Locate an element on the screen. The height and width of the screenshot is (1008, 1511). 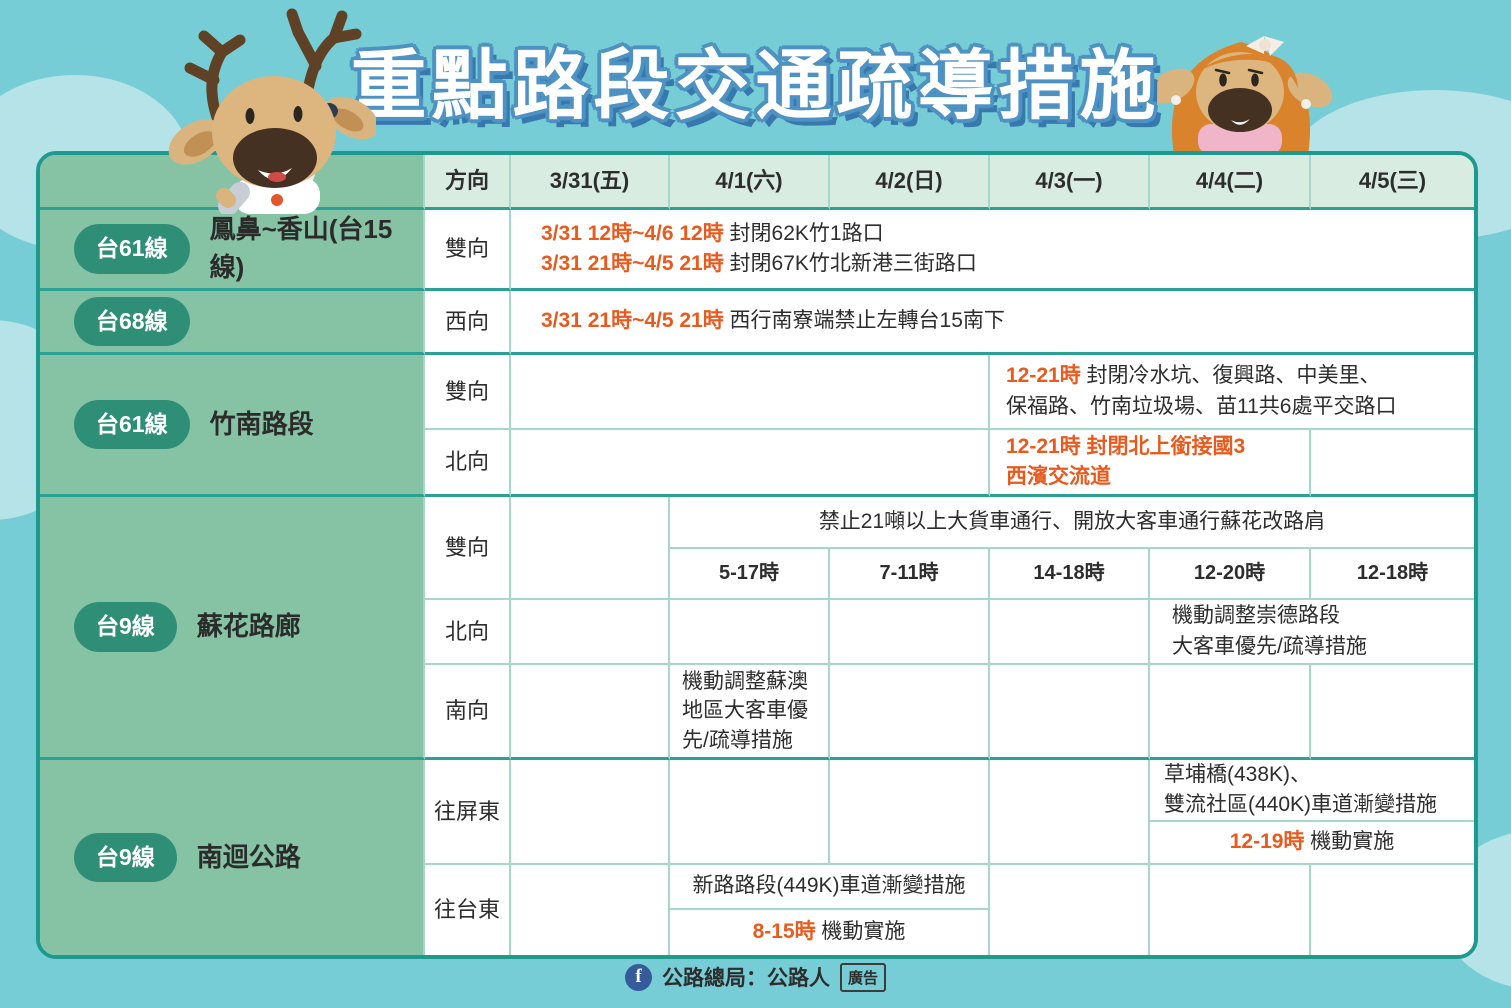
measure-cell: 機動調整崇德路段 大客車優先/疏導措施 is located at coordinates (1312, 632).